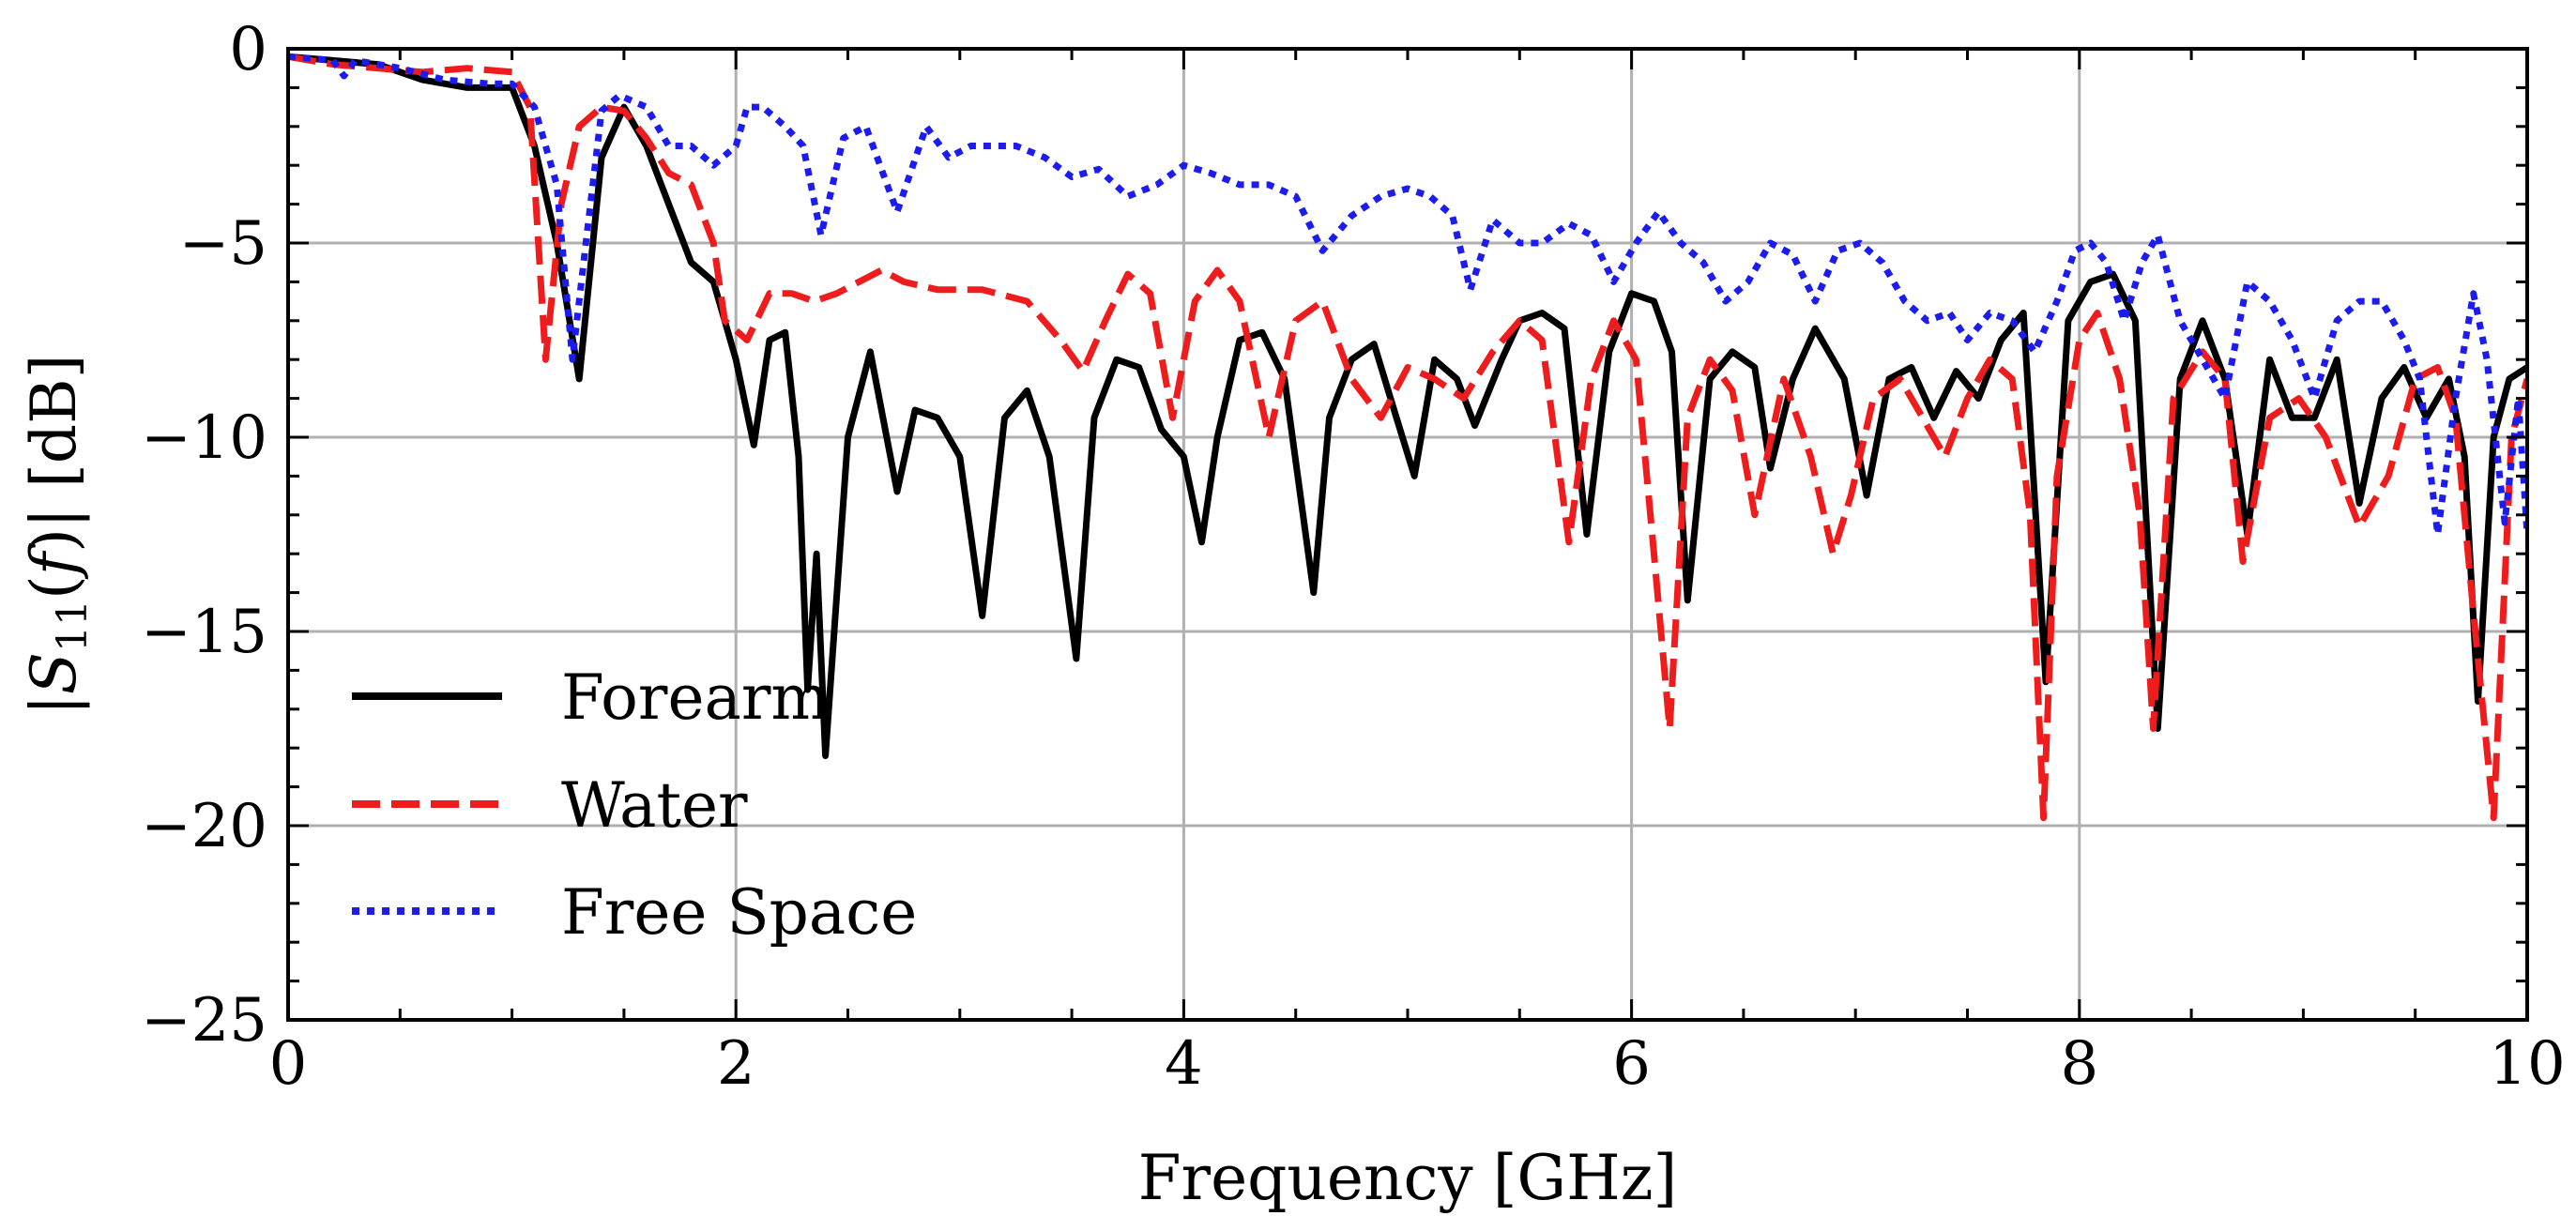  What do you see at coordinates (73, 626) in the screenshot?
I see `y-axis-label-sub: 11` at bounding box center [73, 626].